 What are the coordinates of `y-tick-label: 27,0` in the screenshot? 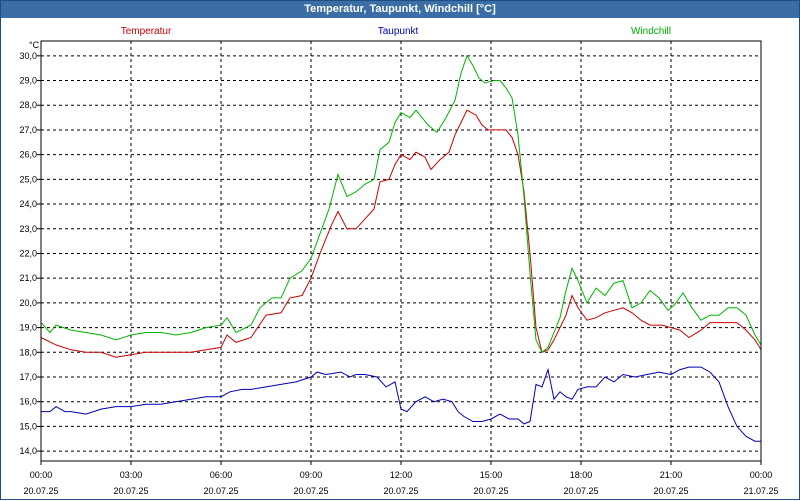 It's located at (28, 130).